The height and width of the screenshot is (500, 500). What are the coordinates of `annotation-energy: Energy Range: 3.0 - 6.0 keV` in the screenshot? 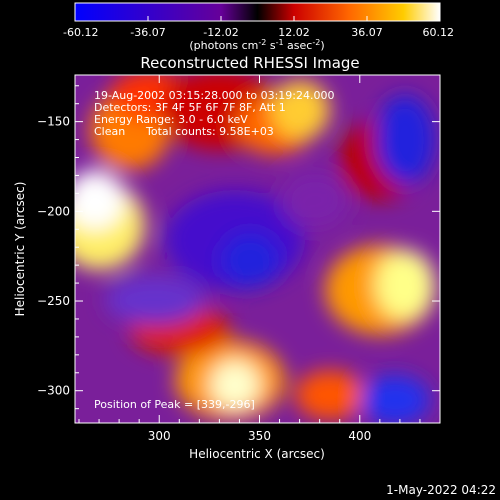 It's located at (171, 119).